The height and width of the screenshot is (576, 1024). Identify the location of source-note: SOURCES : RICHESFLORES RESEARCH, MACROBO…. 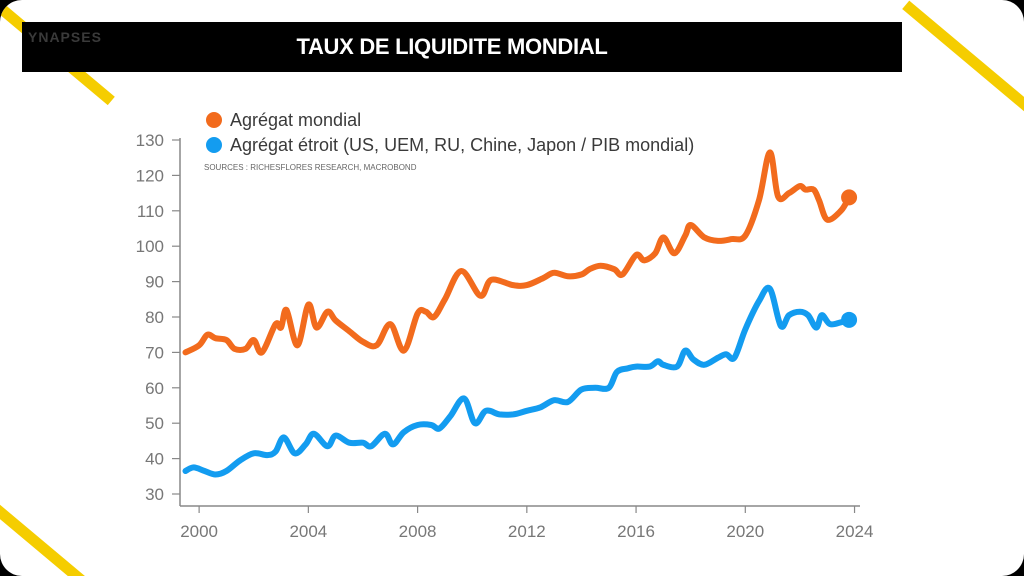
(310, 167).